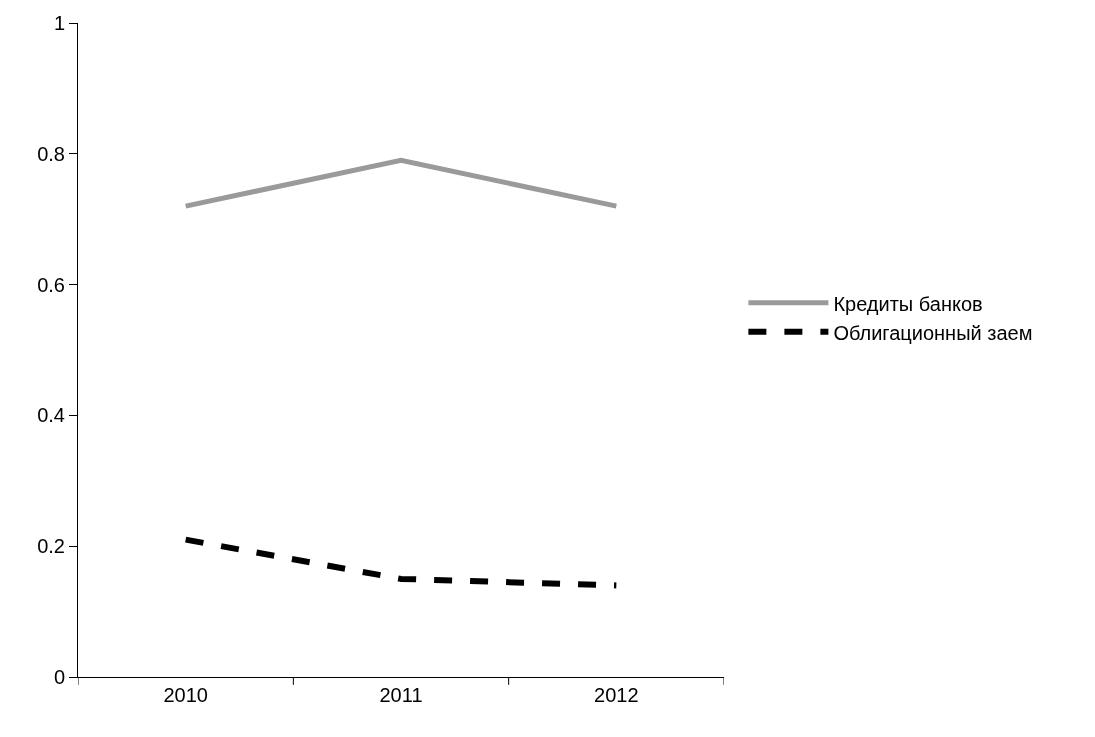 The width and height of the screenshot is (1095, 737). What do you see at coordinates (401, 695) in the screenshot?
I see `x-tick-label: 2011` at bounding box center [401, 695].